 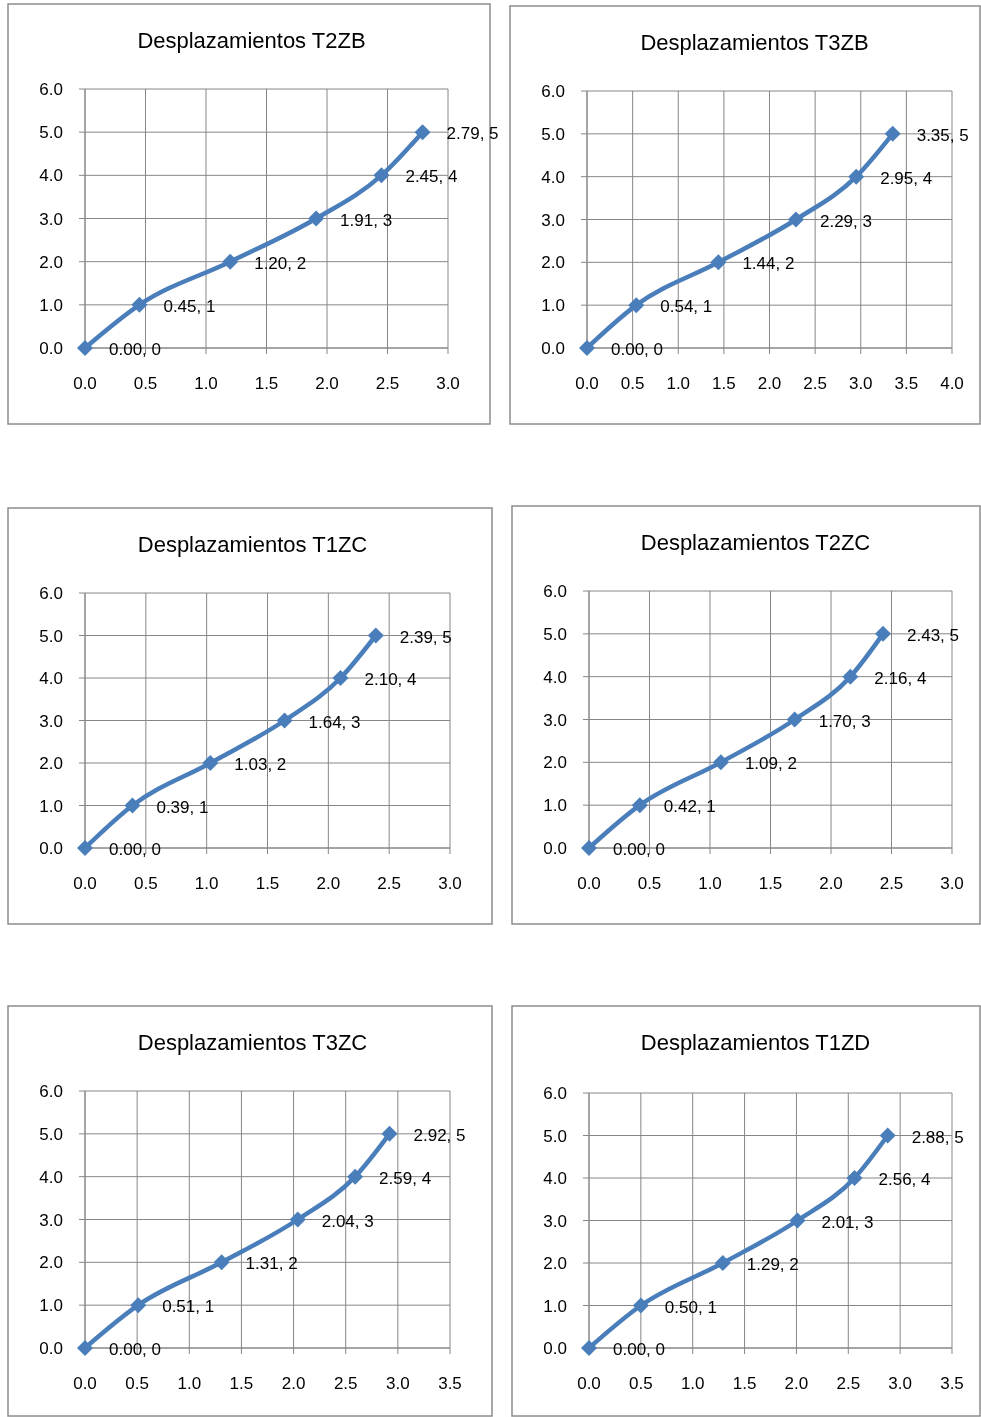 What do you see at coordinates (251, 40) in the screenshot?
I see `chart-title: Desplazamientos T2ZB` at bounding box center [251, 40].